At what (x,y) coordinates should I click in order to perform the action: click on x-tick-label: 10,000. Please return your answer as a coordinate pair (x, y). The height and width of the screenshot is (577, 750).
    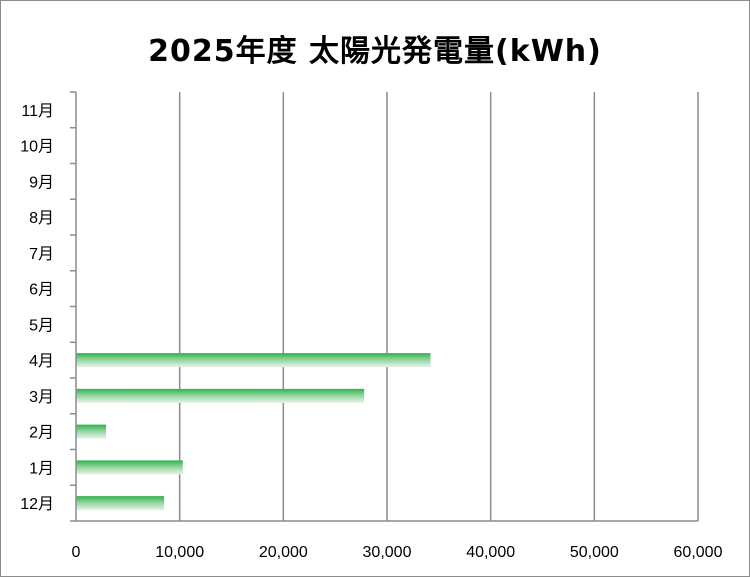
    Looking at the image, I should click on (179, 552).